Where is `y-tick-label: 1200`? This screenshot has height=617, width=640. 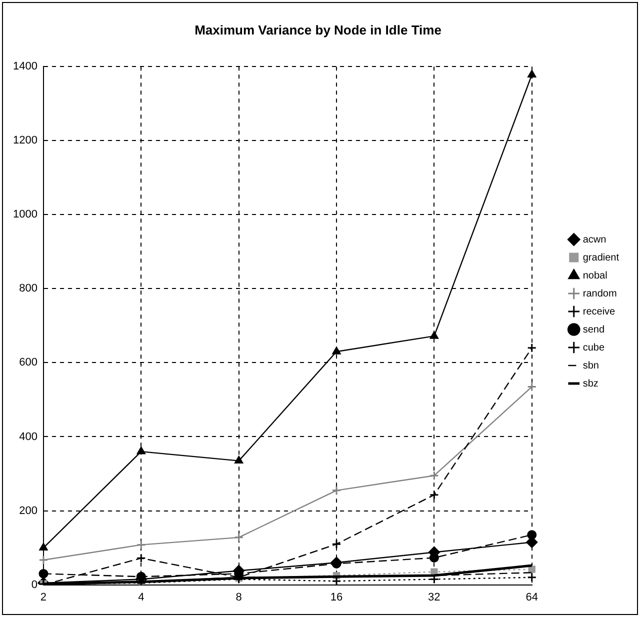 y-tick-label: 1200 is located at coordinates (25, 140).